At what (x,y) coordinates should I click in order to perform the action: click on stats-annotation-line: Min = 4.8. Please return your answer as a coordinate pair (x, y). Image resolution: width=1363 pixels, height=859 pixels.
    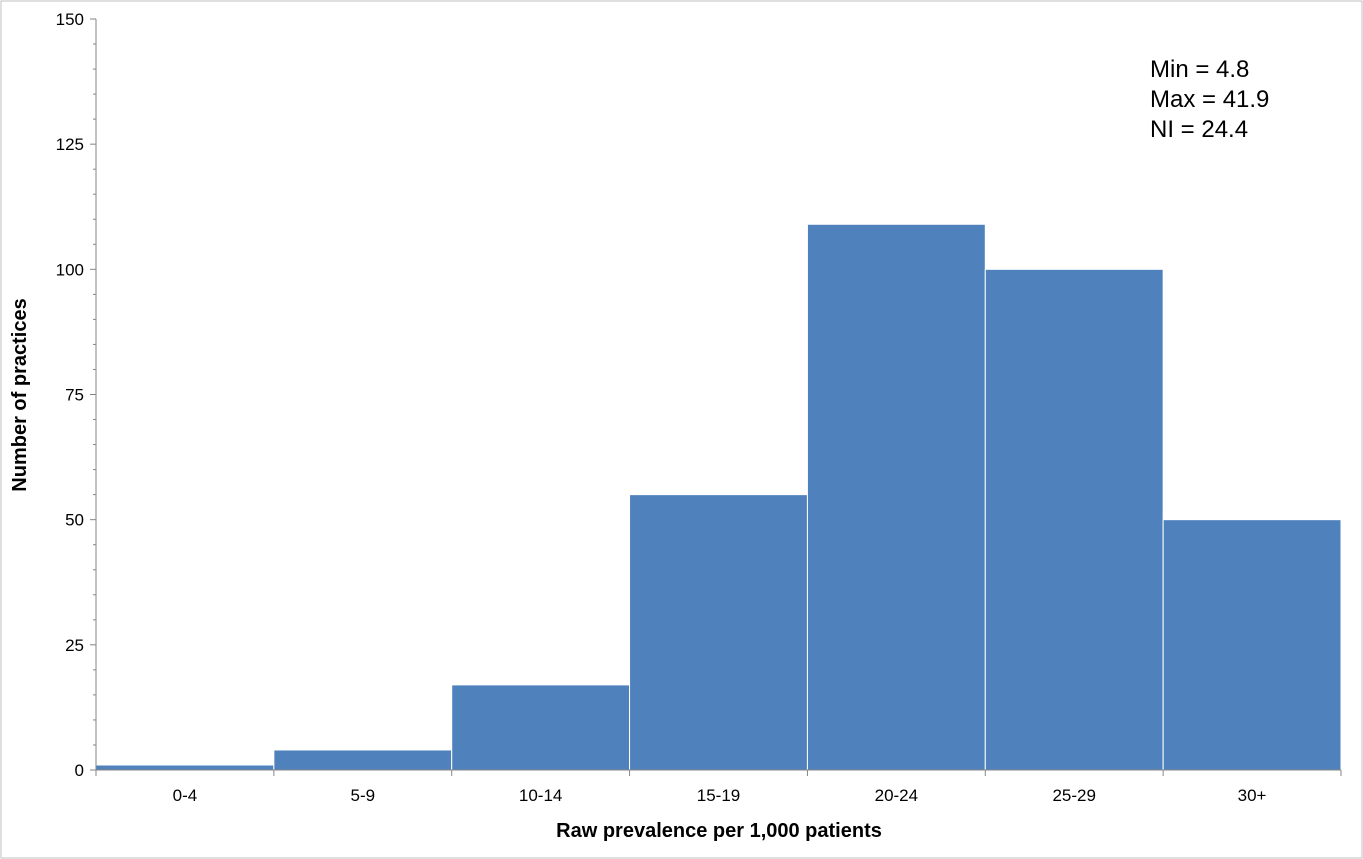
    Looking at the image, I should click on (1199, 69).